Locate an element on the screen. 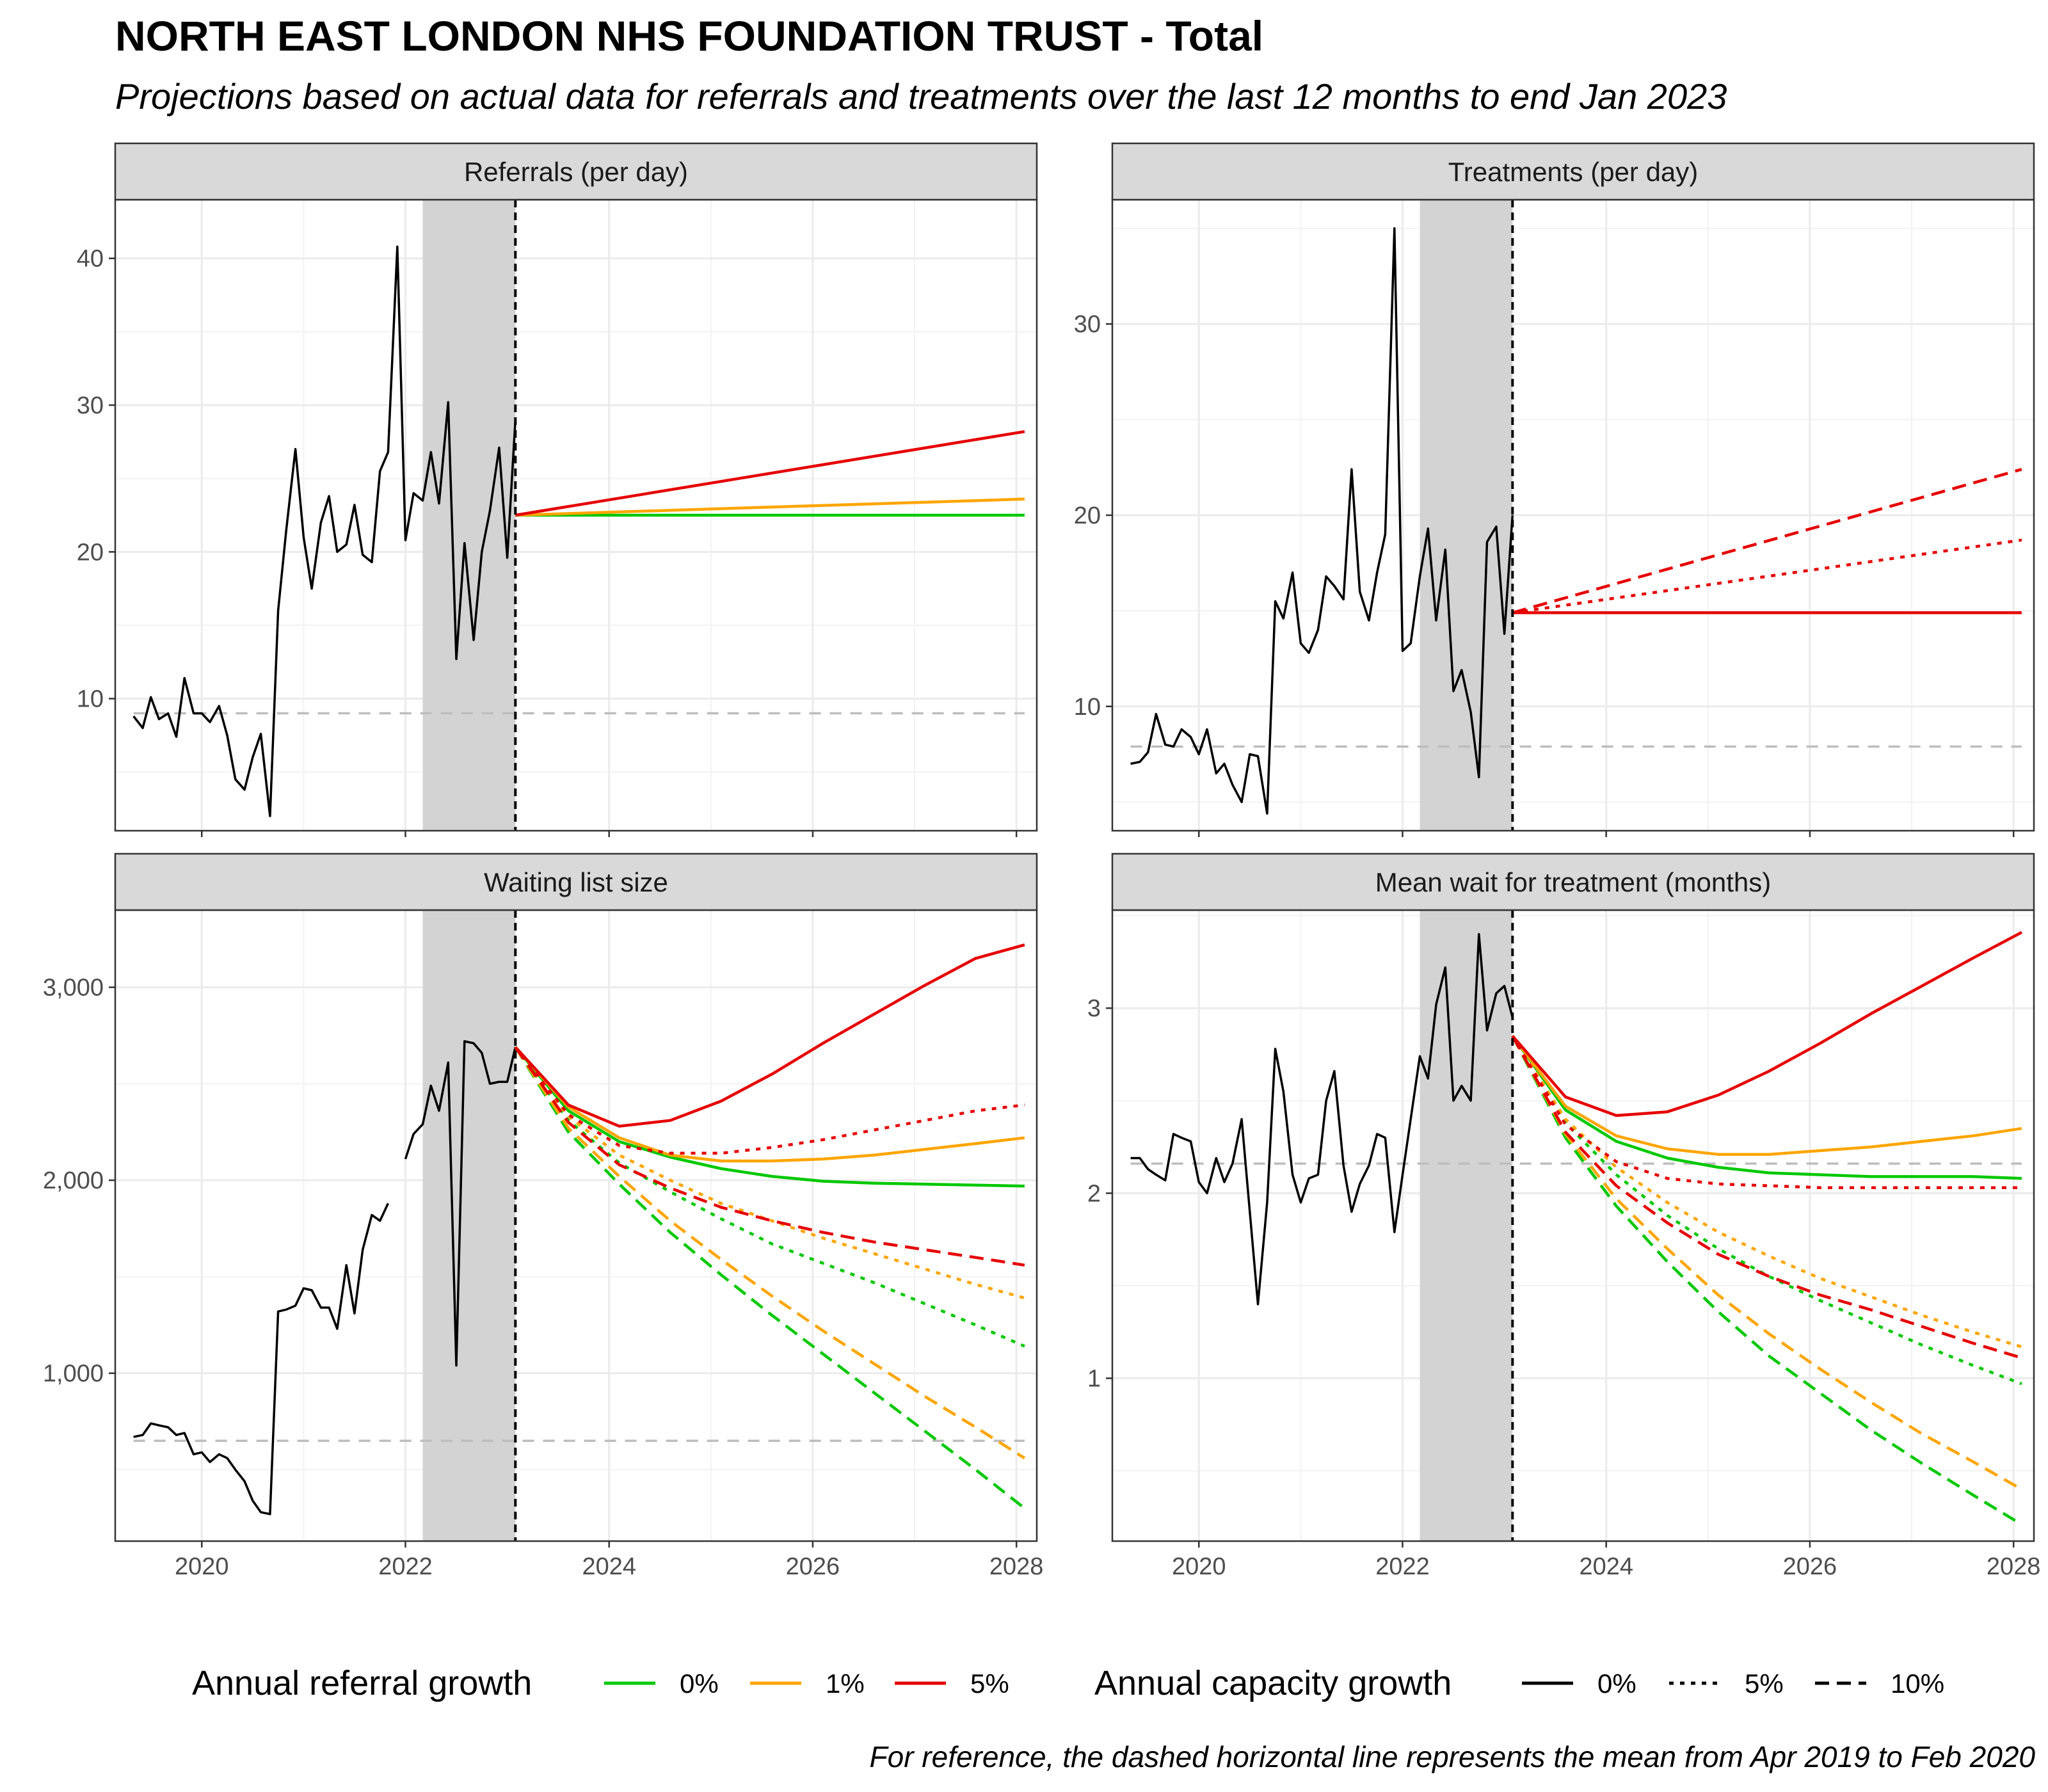 This screenshot has height=1792, width=2048. y-tick-label: 2 is located at coordinates (1094, 1193).